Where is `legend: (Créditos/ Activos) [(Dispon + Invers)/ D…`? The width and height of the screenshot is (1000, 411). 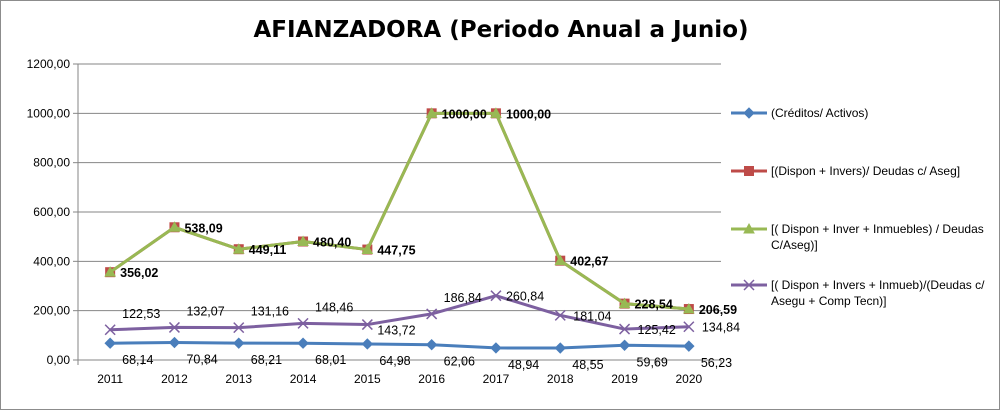
legend: (Créditos/ Activos) [(Dispon + Invers)/ D… is located at coordinates (858, 207).